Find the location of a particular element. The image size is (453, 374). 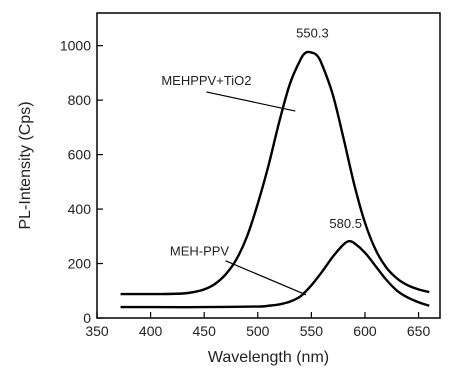

y-tick-label: 0 is located at coordinates (87, 318).